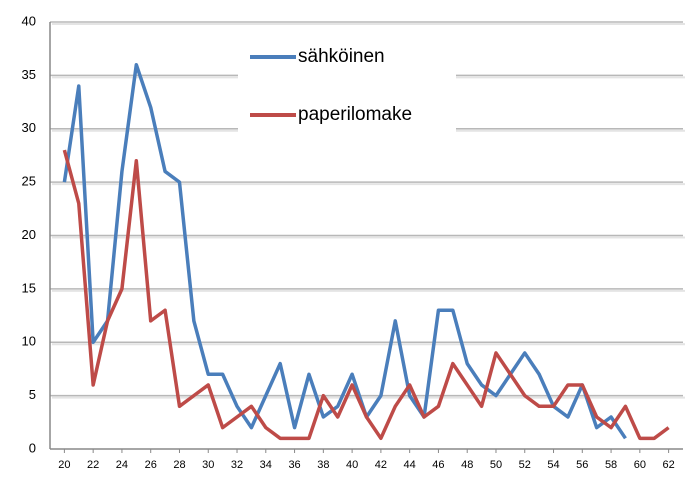  What do you see at coordinates (352, 465) in the screenshot?
I see `x-tick-label: 40` at bounding box center [352, 465].